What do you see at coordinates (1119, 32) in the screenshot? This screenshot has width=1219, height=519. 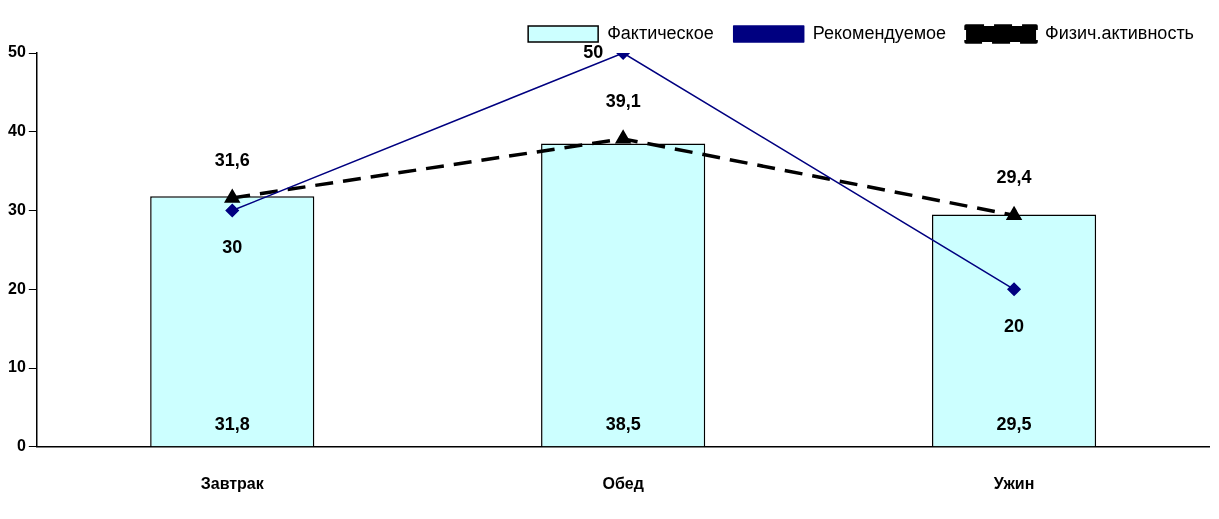 I see `legend-label: Физич.активность` at bounding box center [1119, 32].